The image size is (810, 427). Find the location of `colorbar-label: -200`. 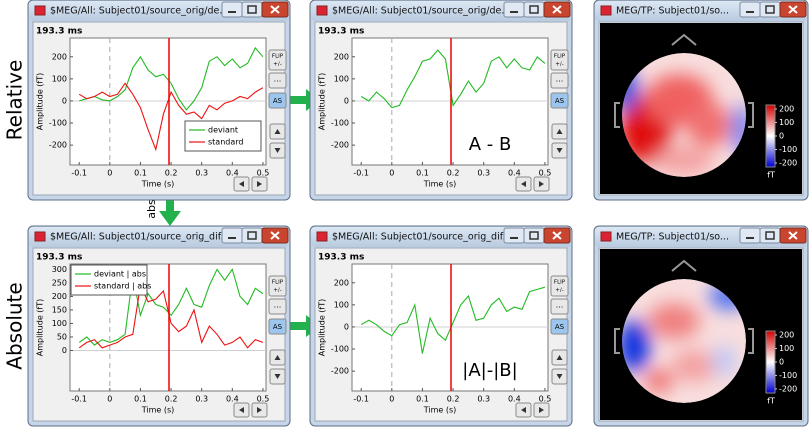

colorbar-label: -200 is located at coordinates (788, 162).